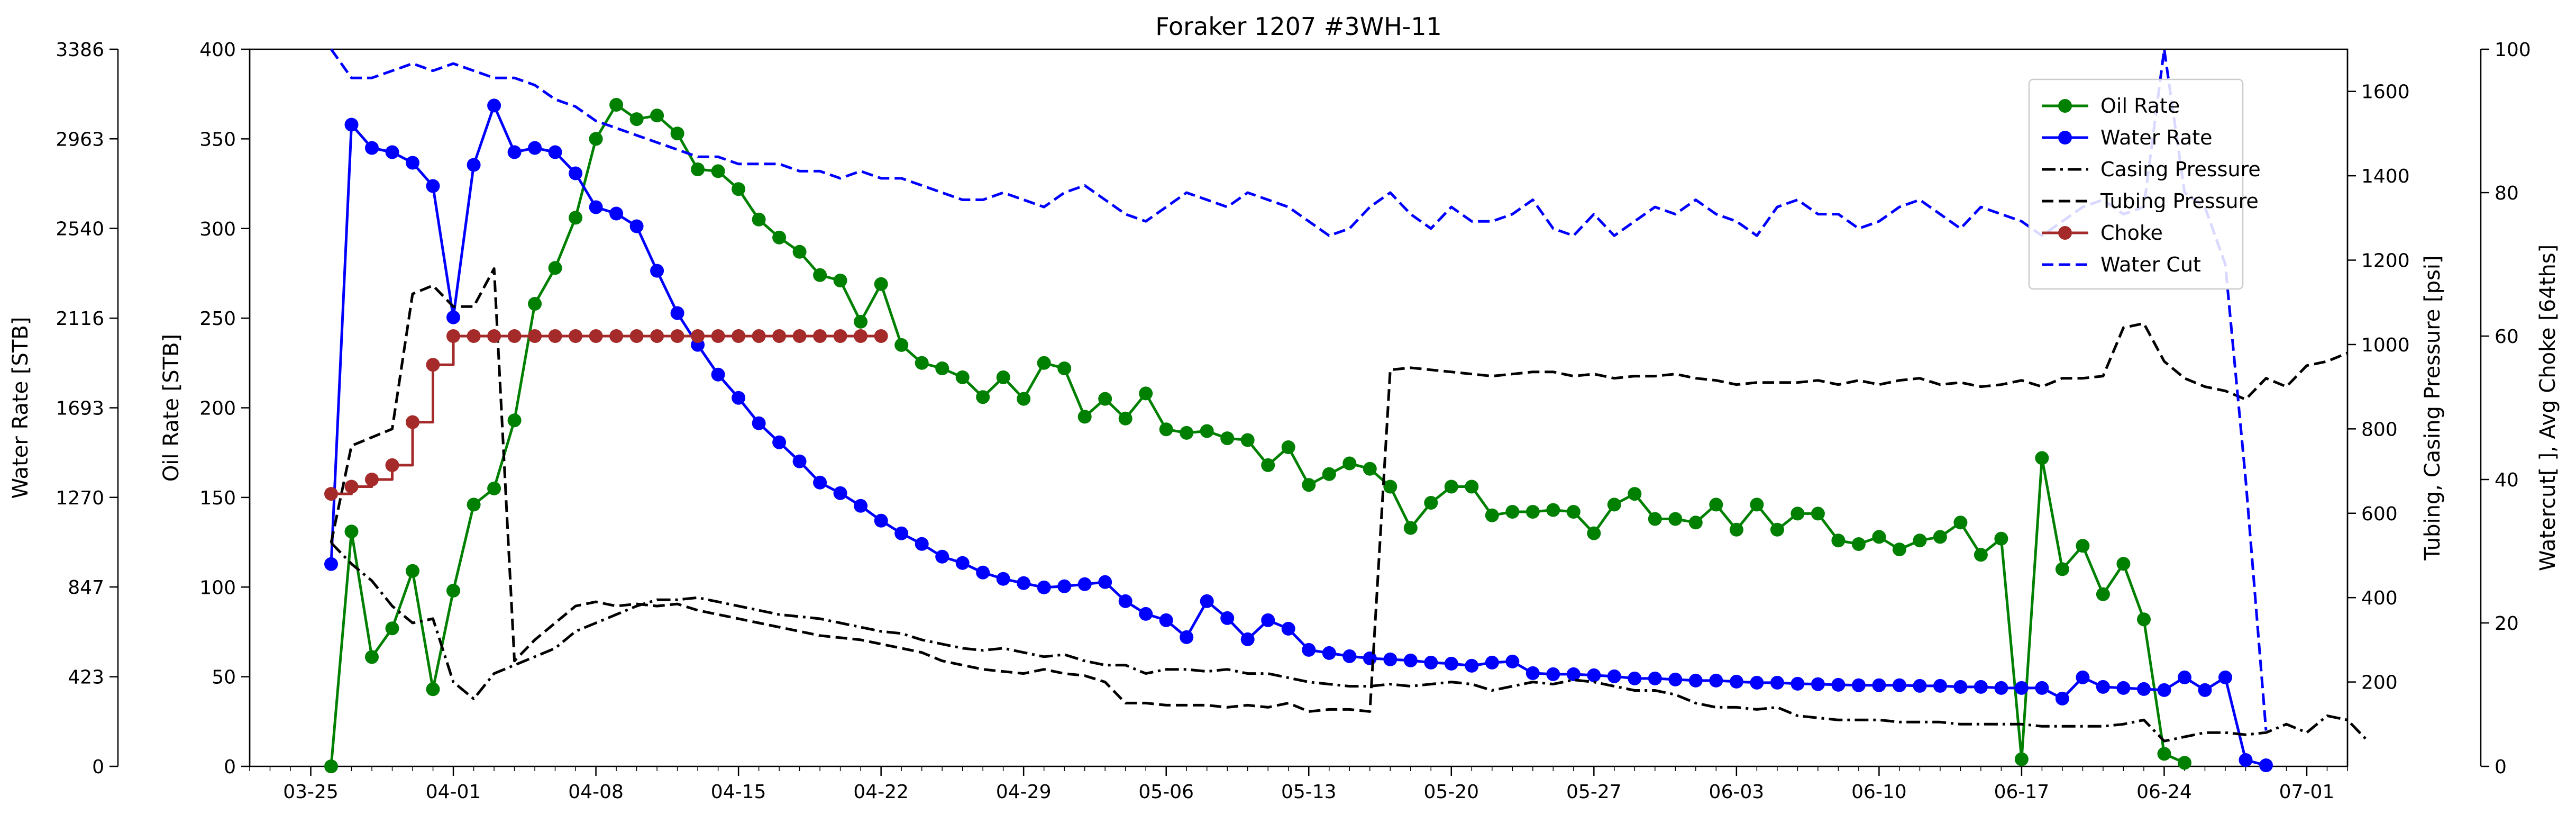 The image size is (2576, 823). What do you see at coordinates (1309, 792) in the screenshot?
I see `x-tick-label: 05-13` at bounding box center [1309, 792].